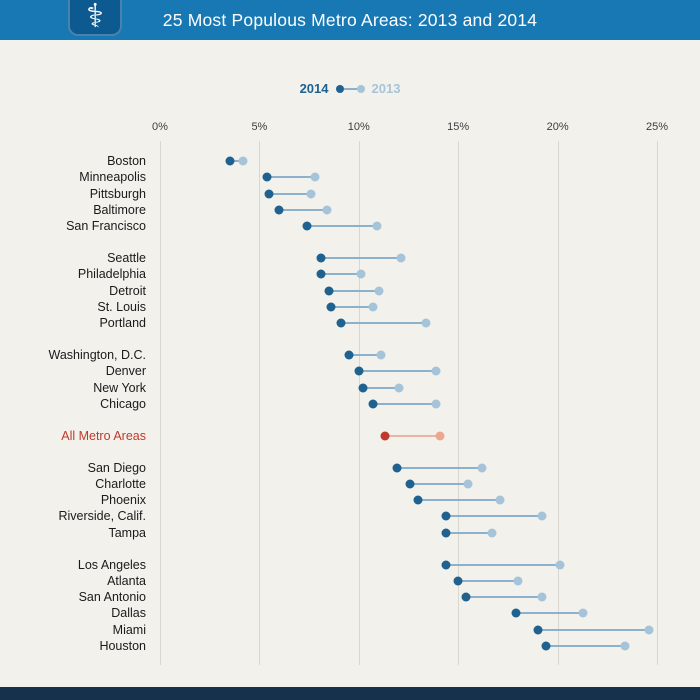 Image resolution: width=700 pixels, height=700 pixels. I want to click on chart-row: All Metro Areas, so click(350, 436).